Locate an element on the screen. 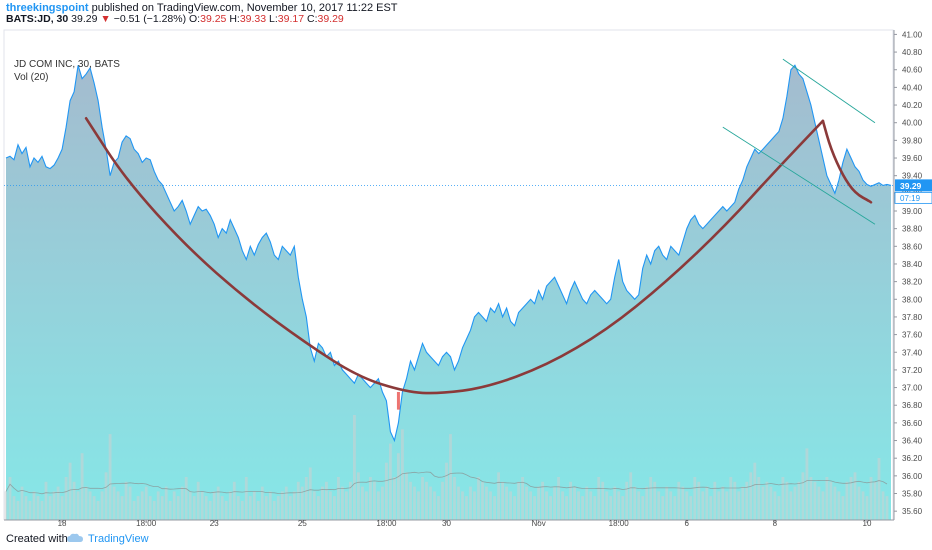 This screenshot has height=550, width=932. y-tick-label: 41.00 is located at coordinates (912, 34).